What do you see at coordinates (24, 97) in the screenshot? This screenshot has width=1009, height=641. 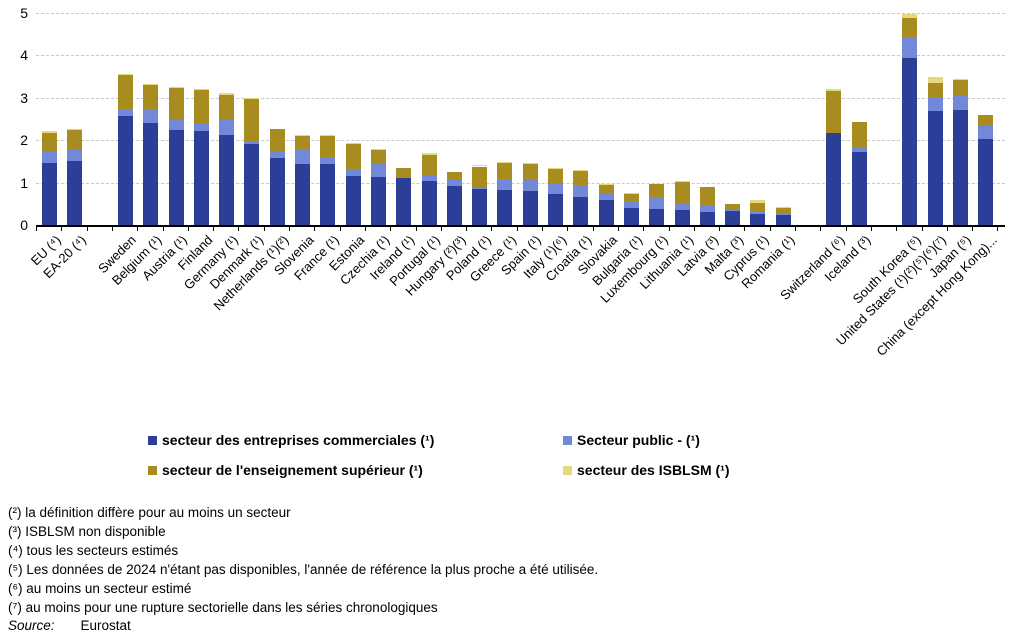 I see `y-axis-tick-label: 3` at bounding box center [24, 97].